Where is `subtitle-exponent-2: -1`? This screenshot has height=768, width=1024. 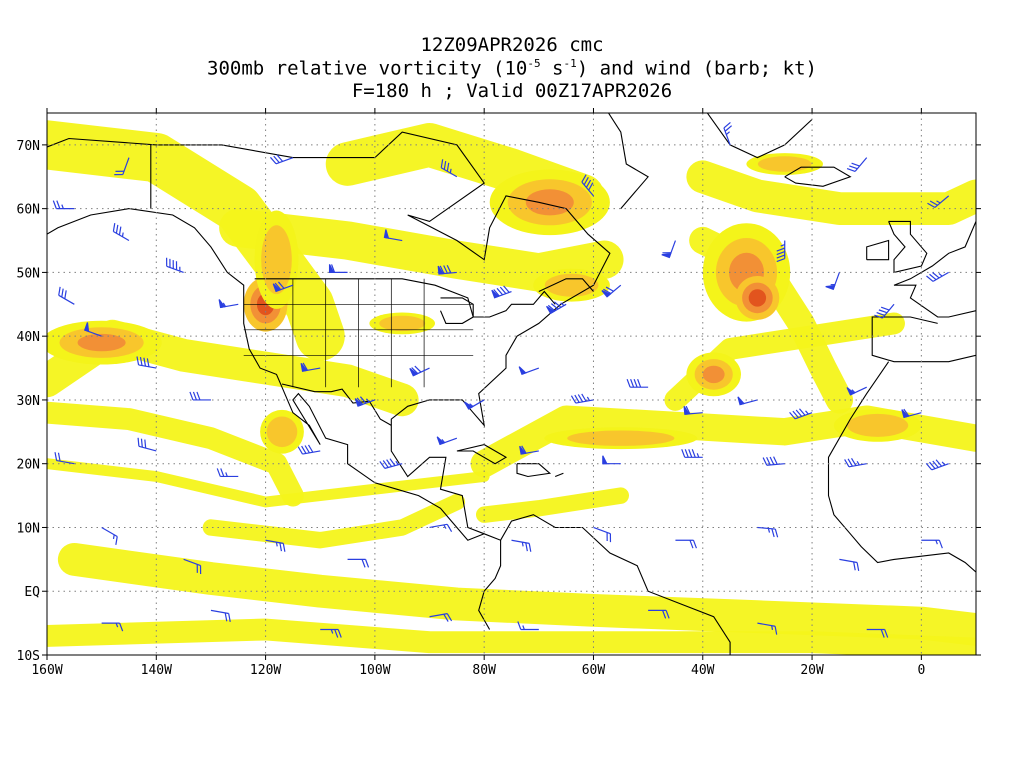
subtitle-exponent-2: -1 is located at coordinates (570, 63).